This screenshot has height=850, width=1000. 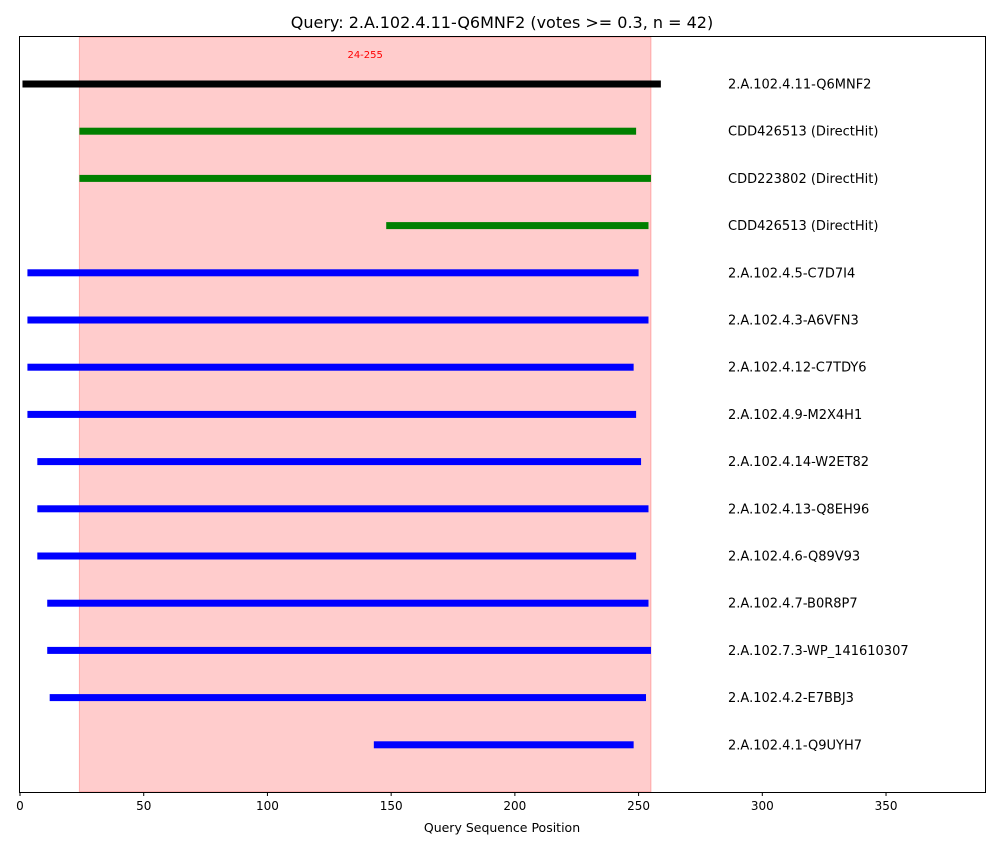 What do you see at coordinates (794, 557) in the screenshot?
I see `row-label: 2.A.102.4.6-Q89V93` at bounding box center [794, 557].